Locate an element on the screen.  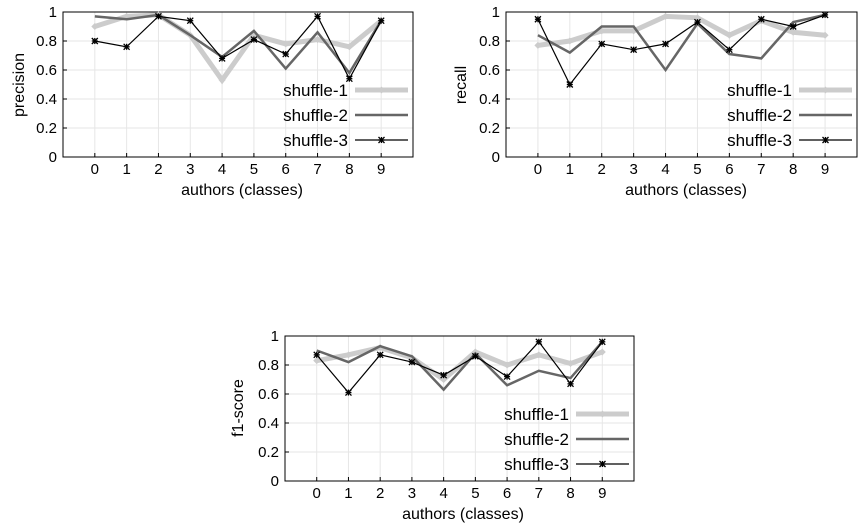
legend-item-shuffle-2: shuffle-2 is located at coordinates (789, 115).